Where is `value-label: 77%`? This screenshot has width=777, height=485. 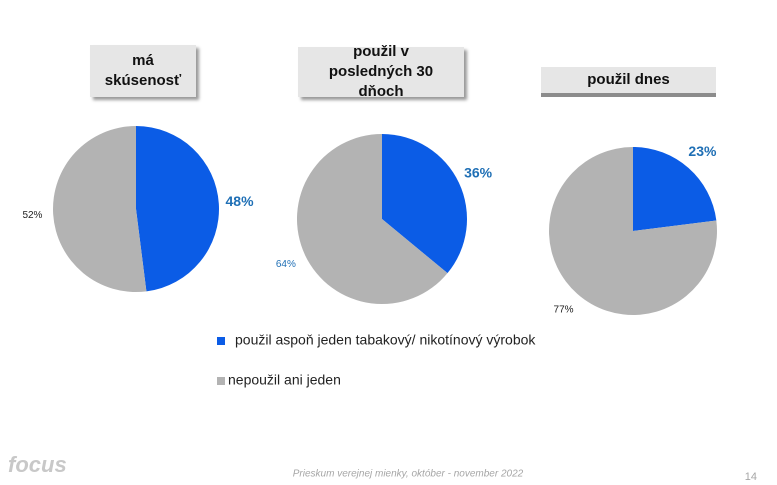 value-label: 77% is located at coordinates (564, 309).